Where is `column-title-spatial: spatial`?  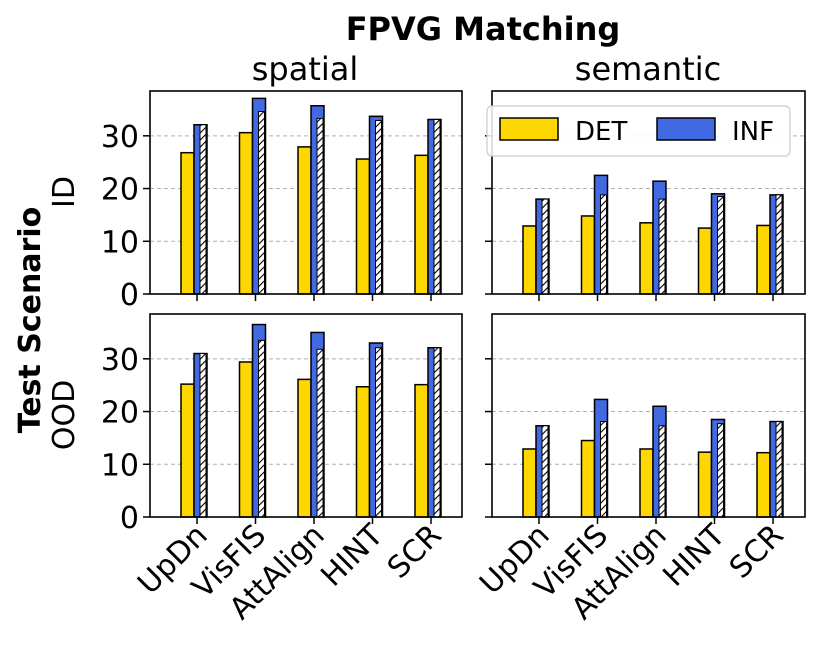
column-title-spatial: spatial is located at coordinates (305, 69).